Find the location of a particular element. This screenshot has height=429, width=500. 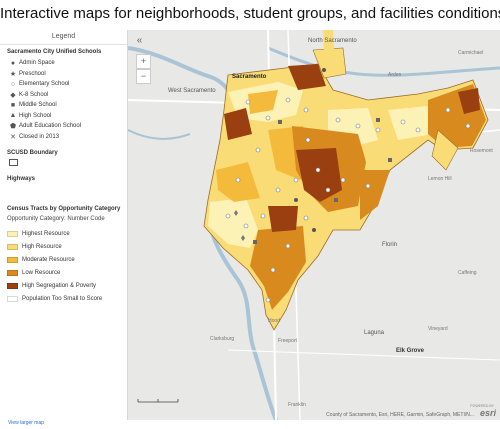

school-legend-label: Admin Space is located at coordinates (37, 63).